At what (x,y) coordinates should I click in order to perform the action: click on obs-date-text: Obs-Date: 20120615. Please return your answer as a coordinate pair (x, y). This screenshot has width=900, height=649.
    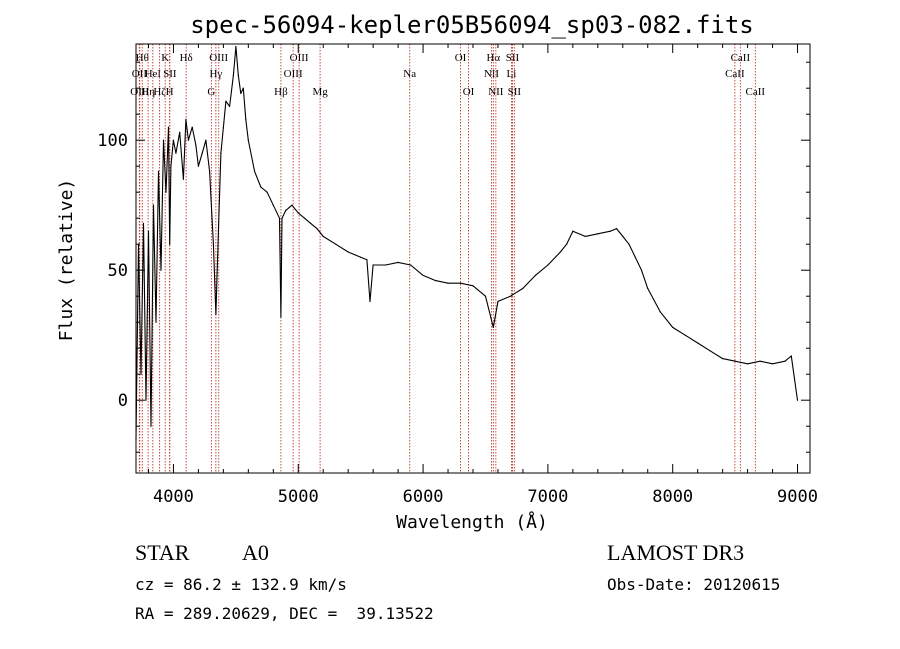
    Looking at the image, I should click on (693, 584).